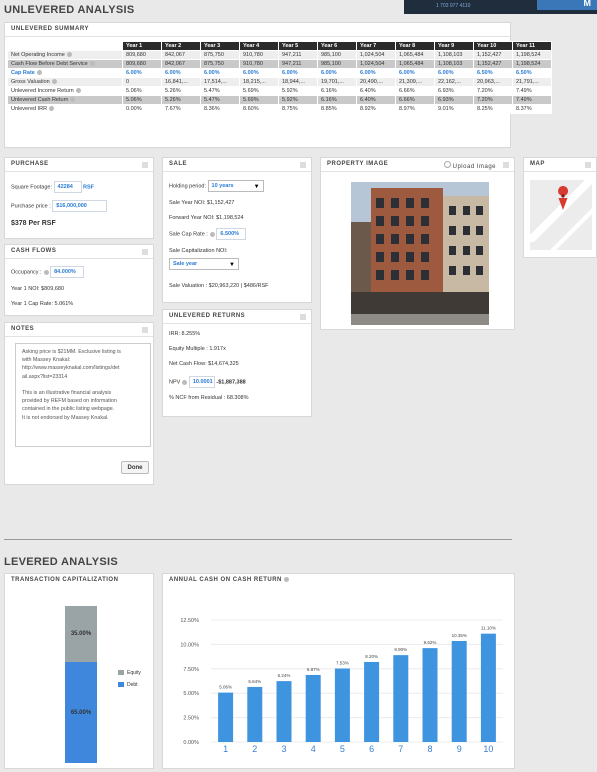 The width and height of the screenshot is (597, 772). What do you see at coordinates (191, 694) in the screenshot?
I see `y-tick-label: 5.00%` at bounding box center [191, 694].